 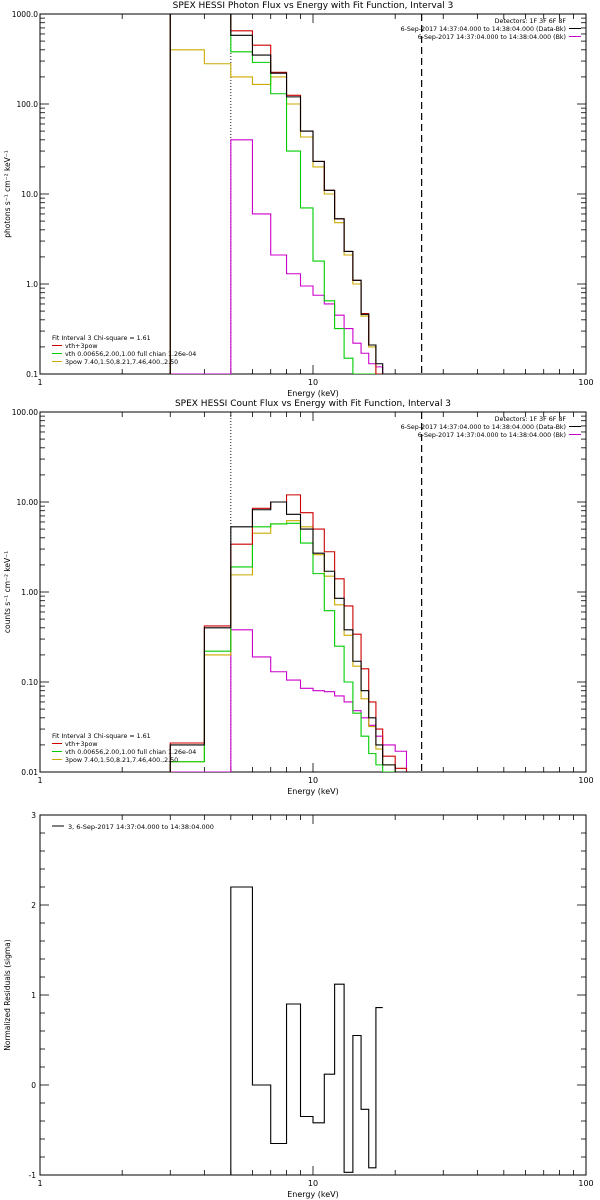 I want to click on y-tick-label: 3, so click(x=33, y=815).